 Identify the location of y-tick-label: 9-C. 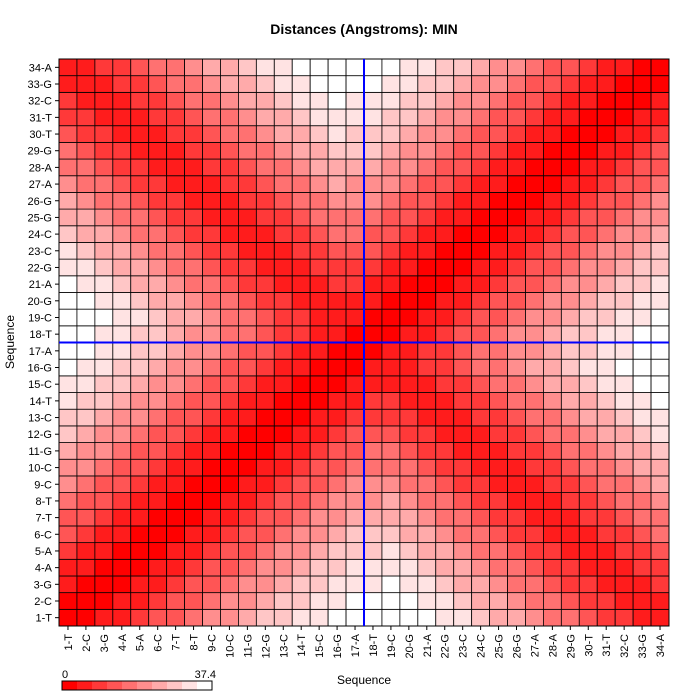
(43, 485).